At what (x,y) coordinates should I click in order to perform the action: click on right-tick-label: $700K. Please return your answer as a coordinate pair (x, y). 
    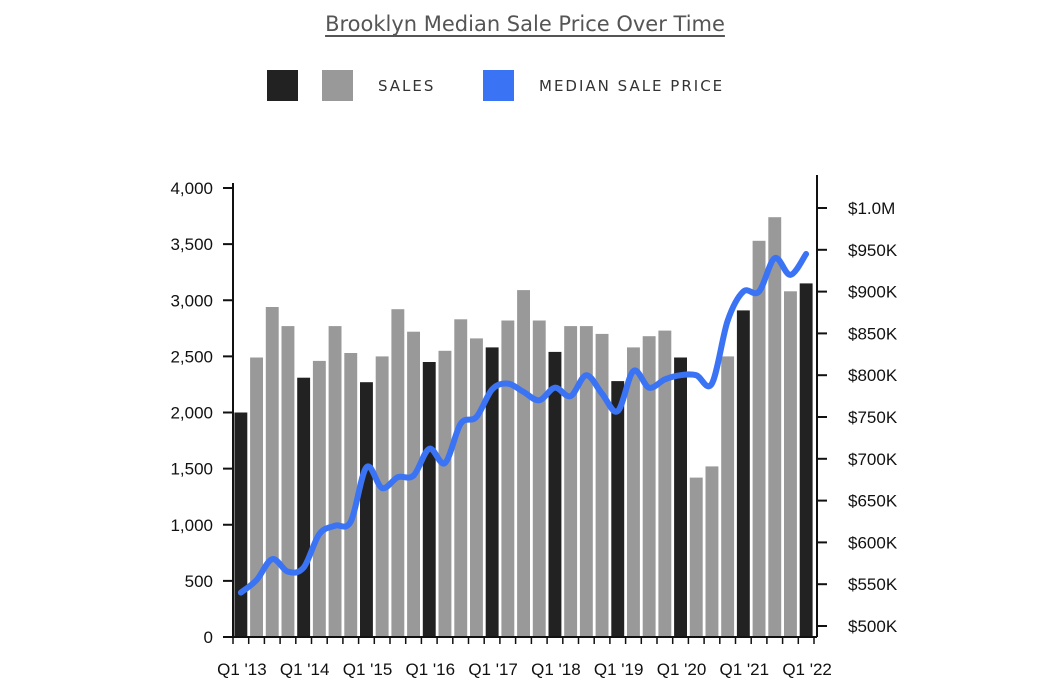
    Looking at the image, I should click on (873, 459).